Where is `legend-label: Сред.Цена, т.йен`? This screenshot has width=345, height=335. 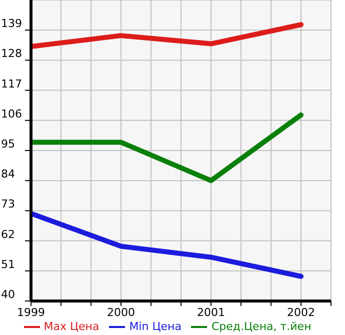
legend-label: Сред.Цена, т.йен is located at coordinates (261, 327).